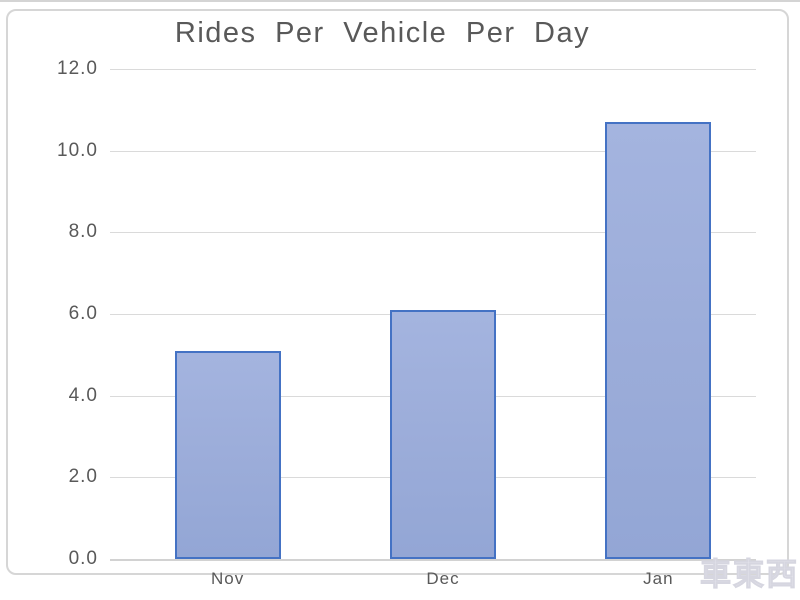 The width and height of the screenshot is (800, 600). Describe the element at coordinates (83, 477) in the screenshot. I see `y-tick-label-2.0: 2.0` at that location.